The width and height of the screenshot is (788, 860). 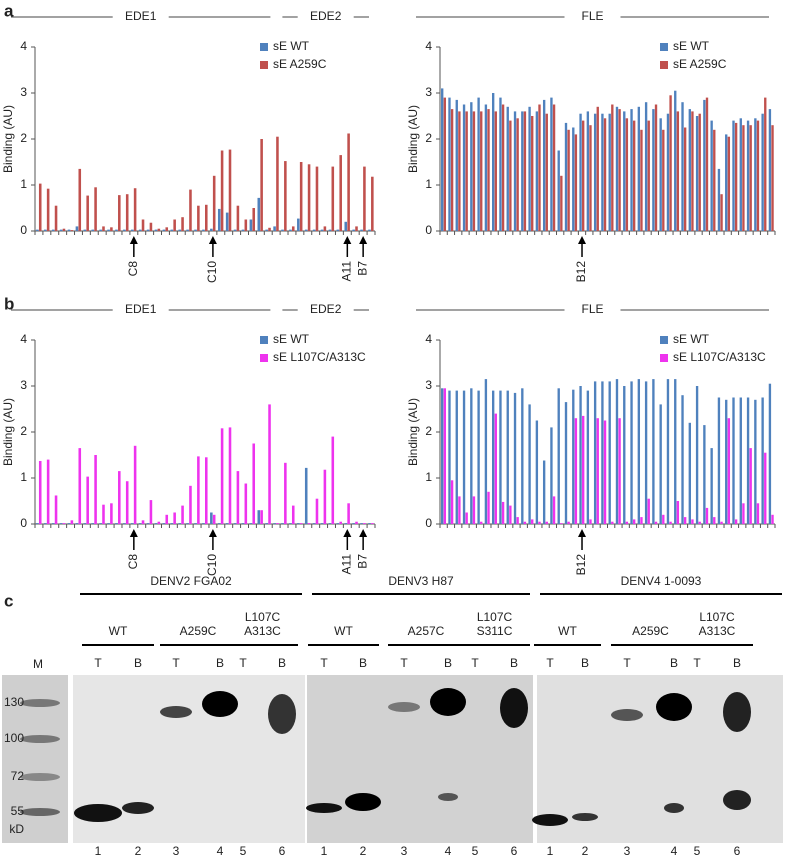 I want to click on lane-number: 5, so click(x=697, y=851).